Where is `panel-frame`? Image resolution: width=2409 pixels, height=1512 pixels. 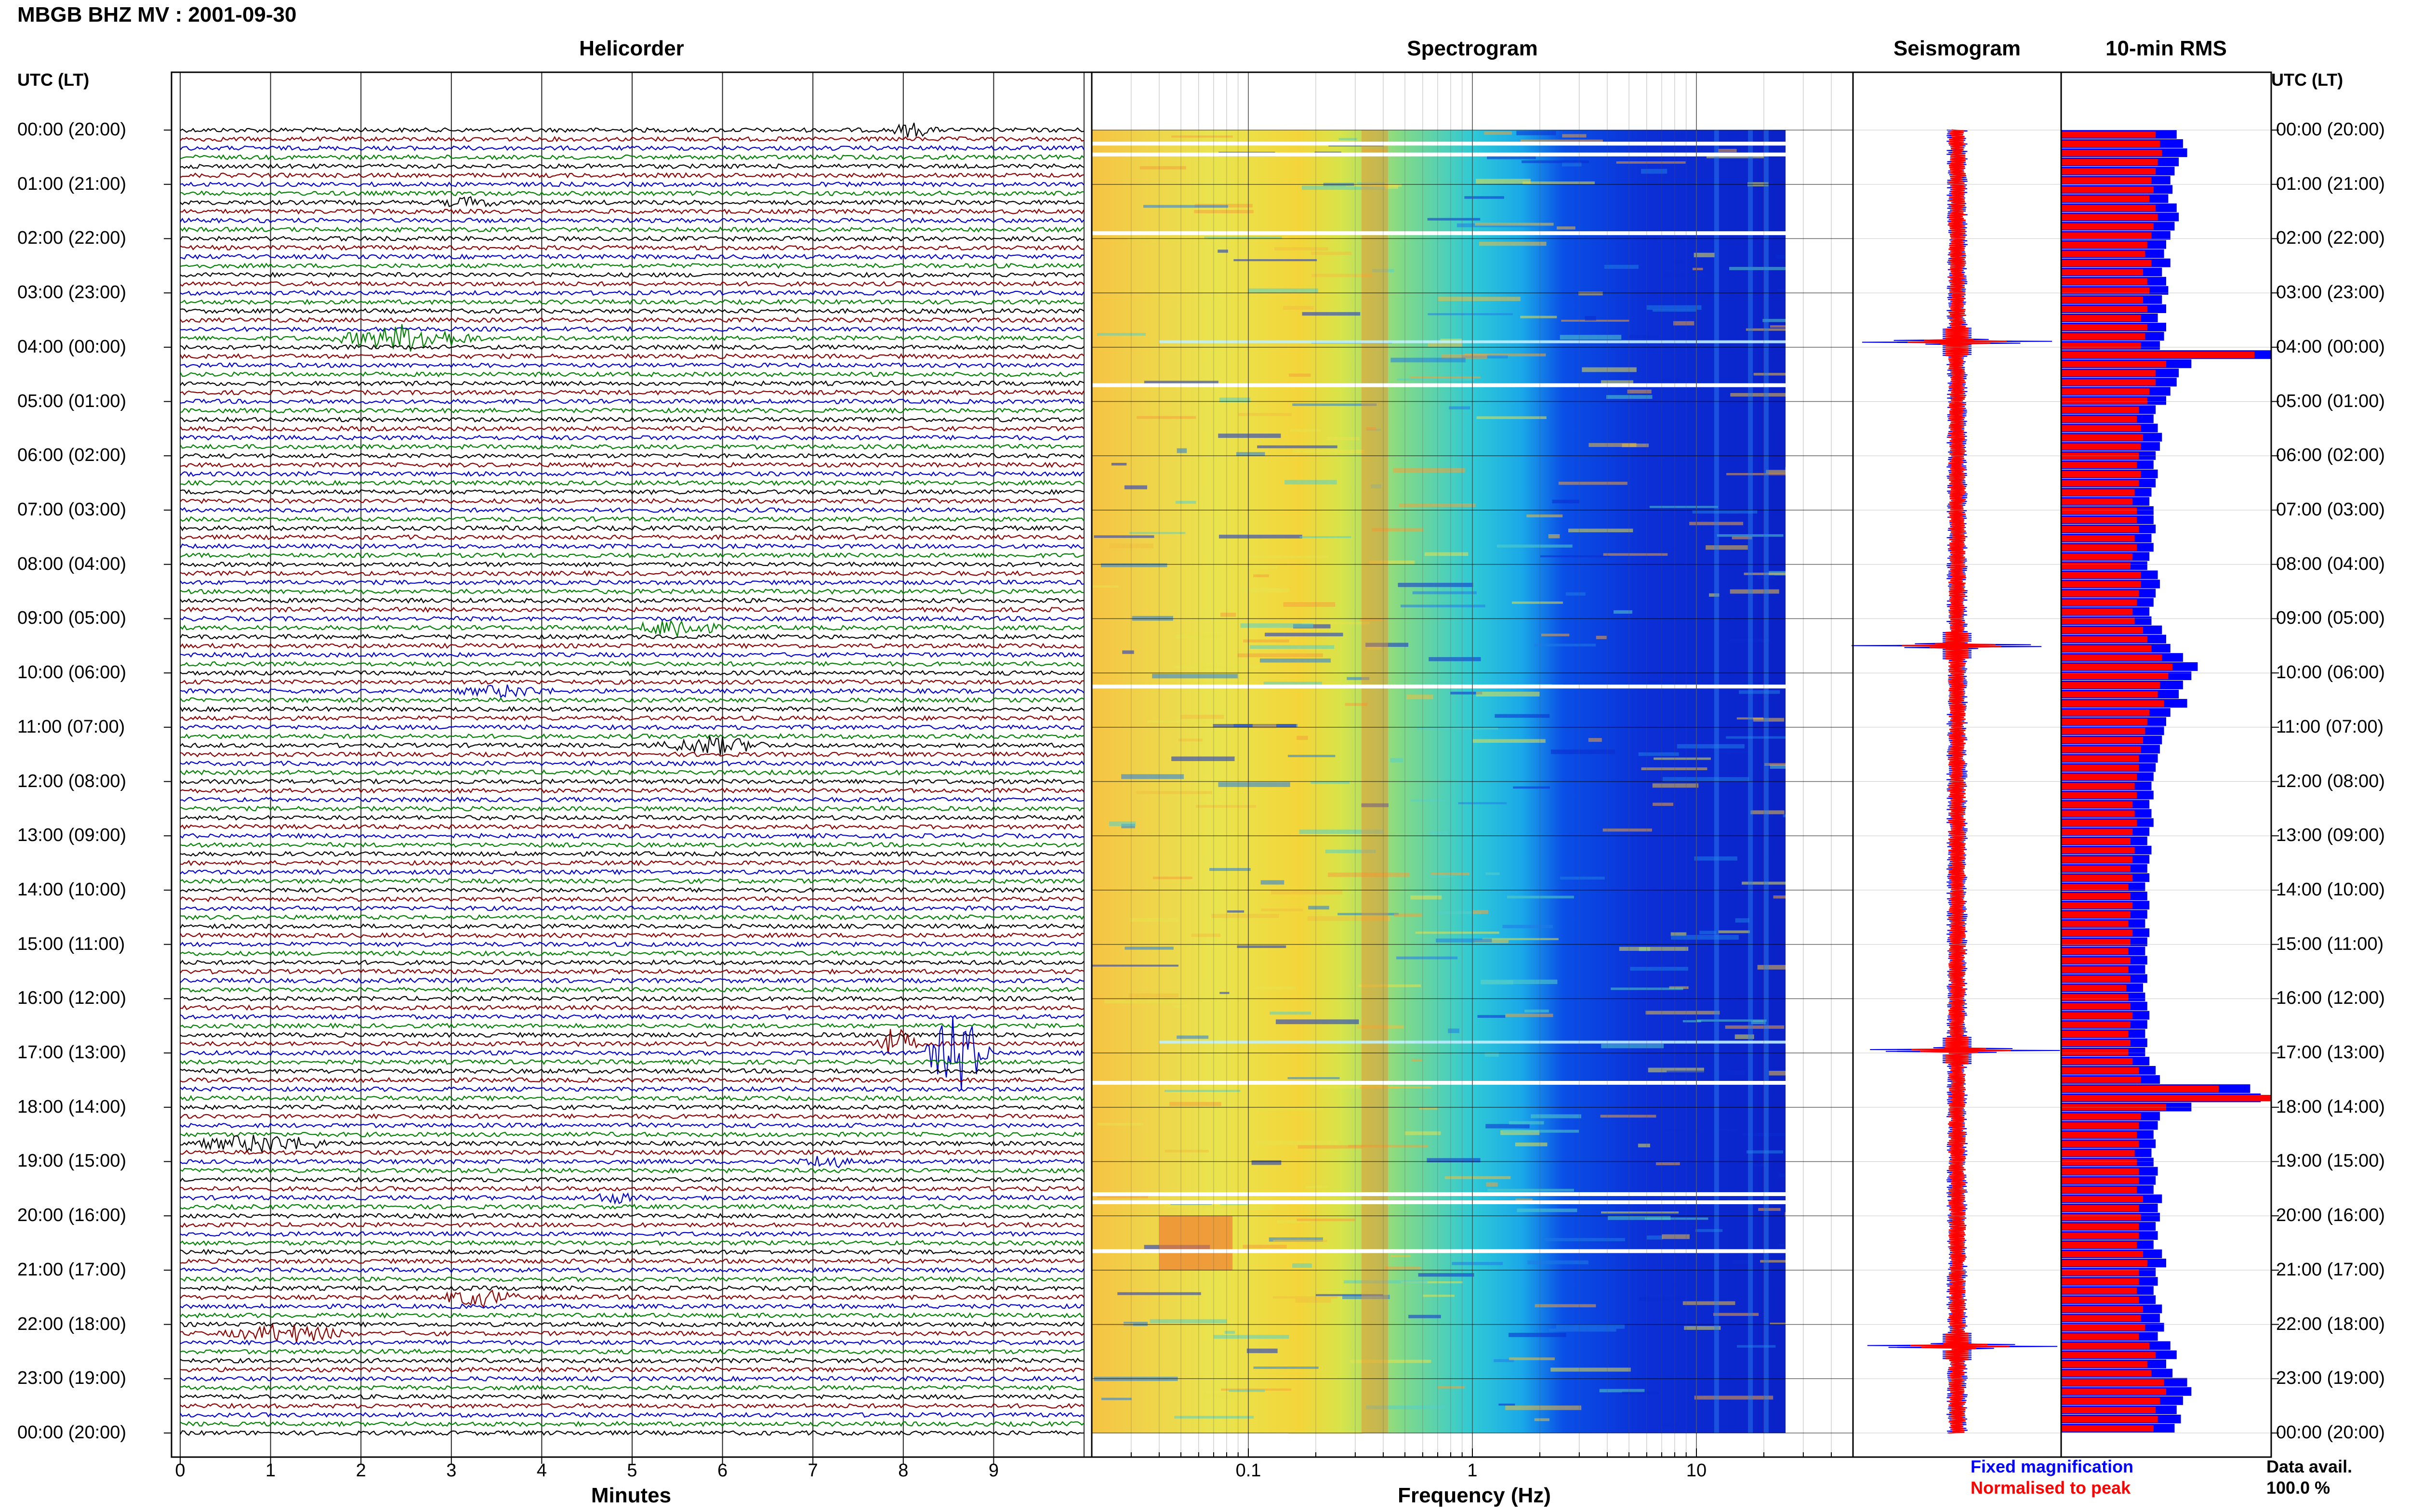
panel-frame is located at coordinates (2166, 764).